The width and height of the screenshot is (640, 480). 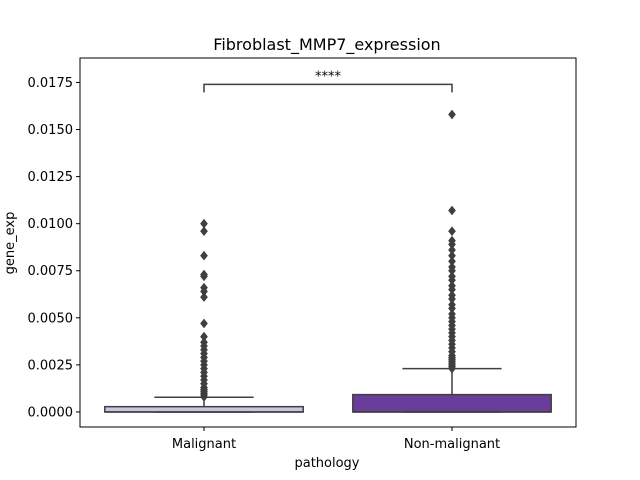 What do you see at coordinates (328, 76) in the screenshot?
I see `significance-label: ****` at bounding box center [328, 76].